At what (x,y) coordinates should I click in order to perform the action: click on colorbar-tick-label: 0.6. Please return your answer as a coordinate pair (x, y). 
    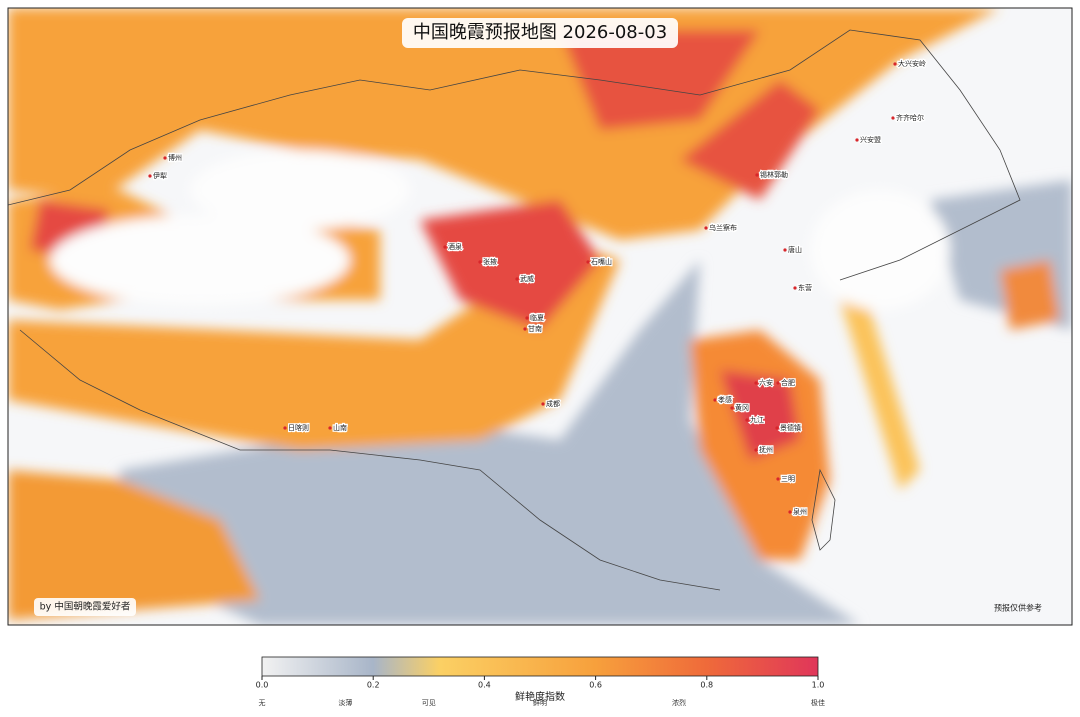
    Looking at the image, I should click on (595, 685).